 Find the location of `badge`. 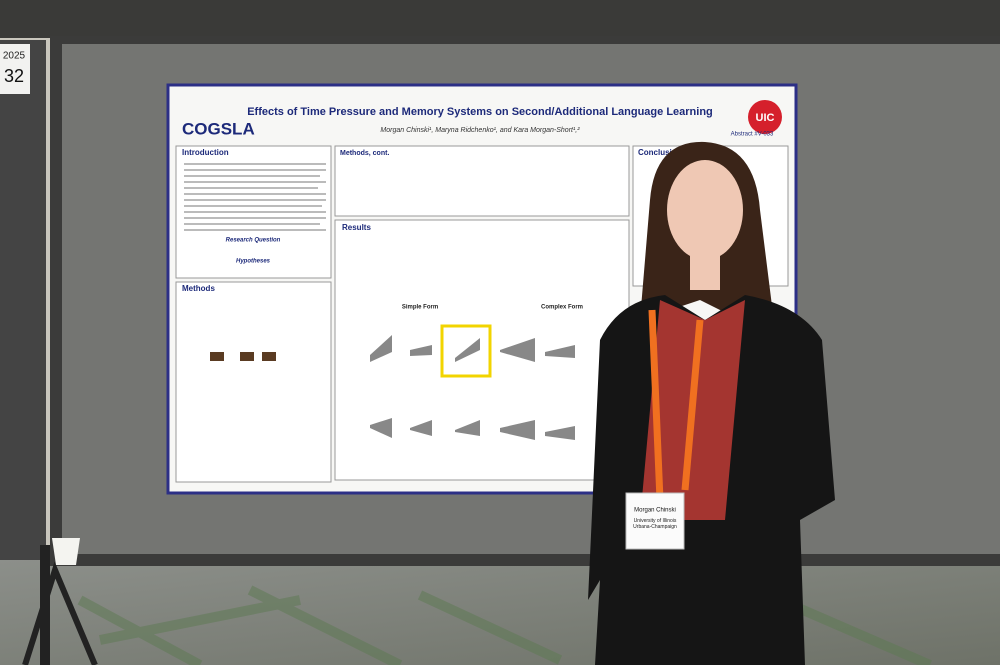

badge is located at coordinates (655, 521).